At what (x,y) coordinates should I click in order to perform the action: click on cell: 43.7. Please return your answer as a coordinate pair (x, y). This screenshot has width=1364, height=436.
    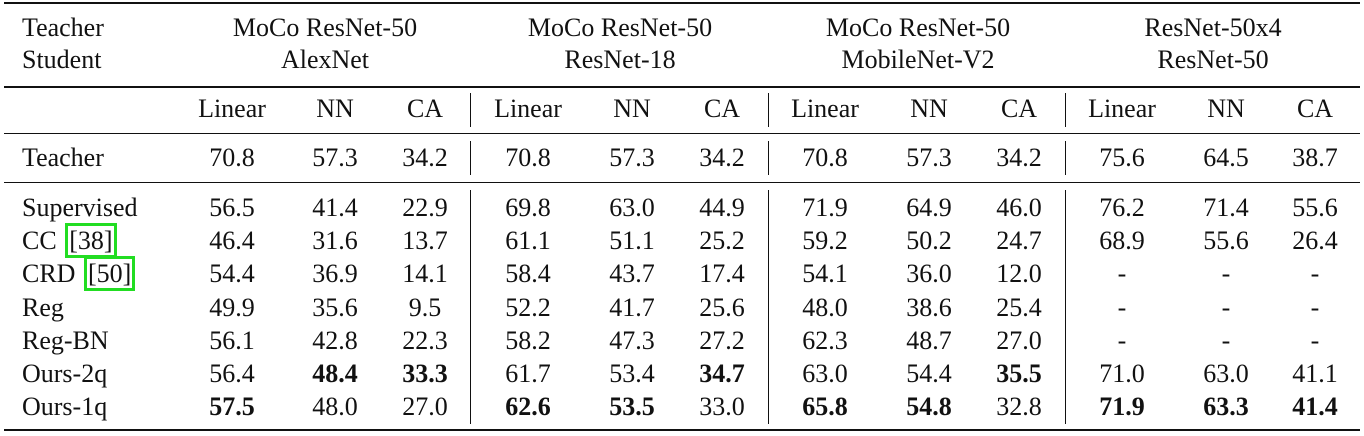
    Looking at the image, I should click on (632, 274).